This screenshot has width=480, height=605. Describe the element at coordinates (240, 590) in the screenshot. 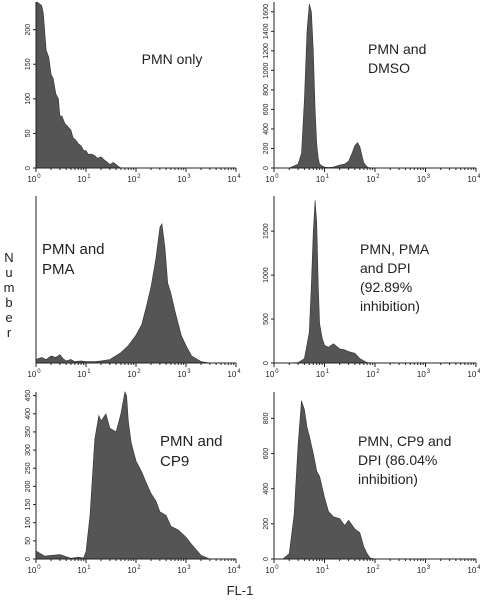

I see `x-axis-title: FL-1` at that location.